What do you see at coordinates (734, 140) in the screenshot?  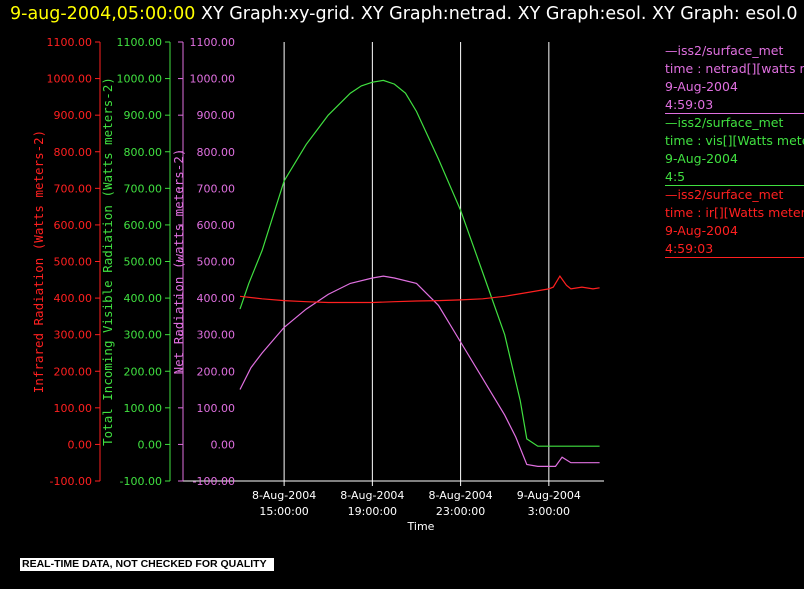 I see `legend-entry-line: time : vis[][Watts meters-2]` at bounding box center [734, 140].